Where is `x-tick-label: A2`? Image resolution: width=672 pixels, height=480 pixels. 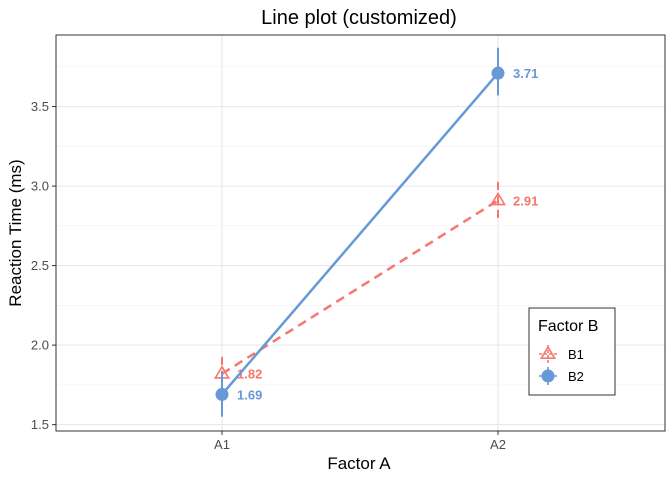
x-tick-label: A2 is located at coordinates (498, 444).